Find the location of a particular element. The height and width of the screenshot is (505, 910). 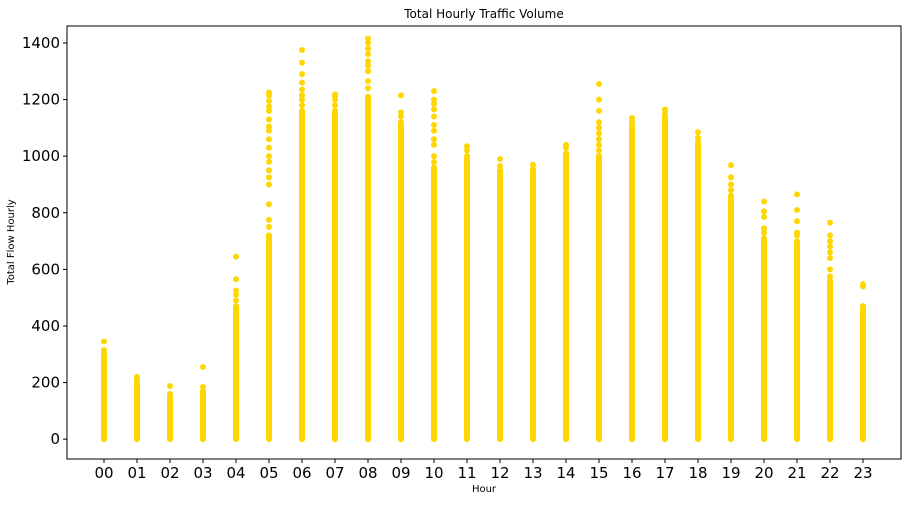

x-tick-label: 05 is located at coordinates (268, 473).